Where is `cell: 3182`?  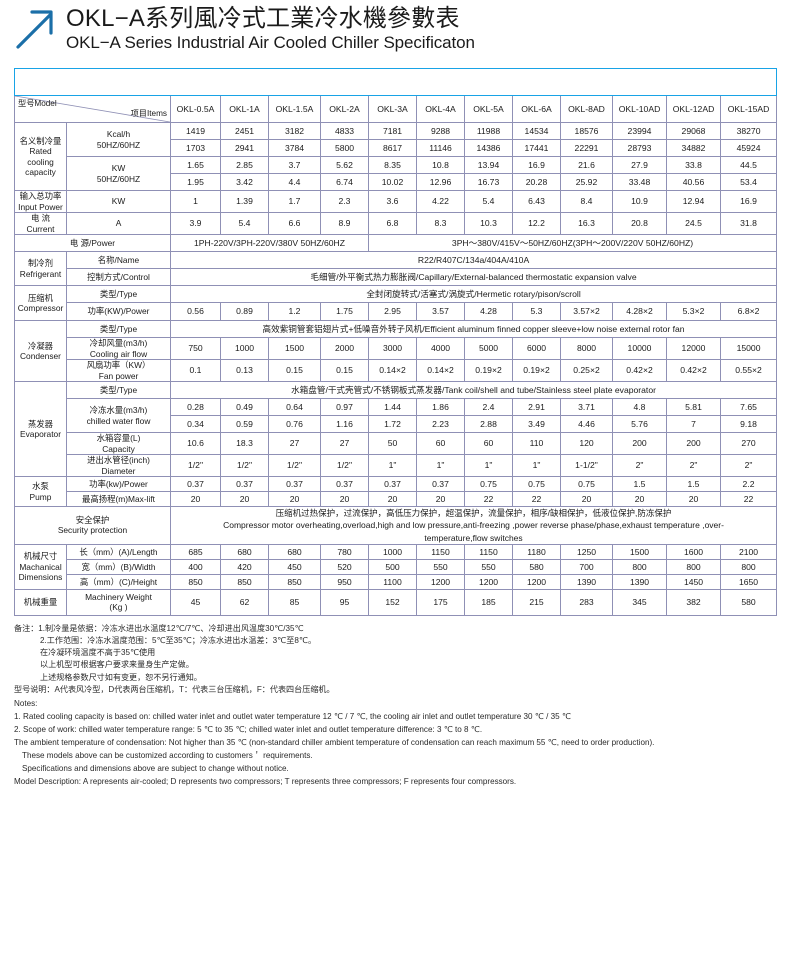 cell: 3182 is located at coordinates (294, 131).